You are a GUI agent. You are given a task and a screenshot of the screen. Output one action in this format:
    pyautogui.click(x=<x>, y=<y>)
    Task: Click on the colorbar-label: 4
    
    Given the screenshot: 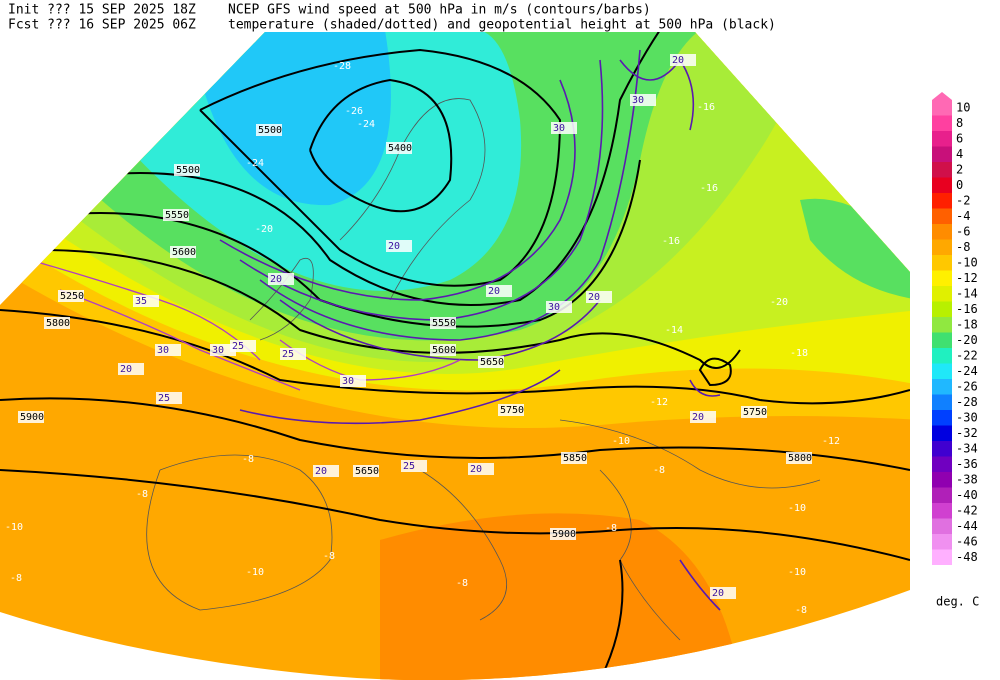 What is the action you would take?
    pyautogui.click(x=959, y=154)
    